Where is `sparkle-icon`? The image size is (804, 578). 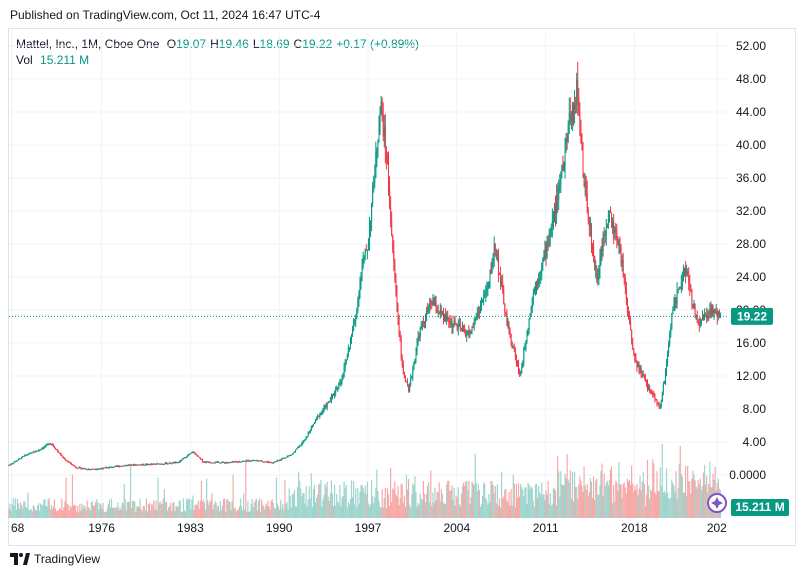
sparkle-icon is located at coordinates (717, 503).